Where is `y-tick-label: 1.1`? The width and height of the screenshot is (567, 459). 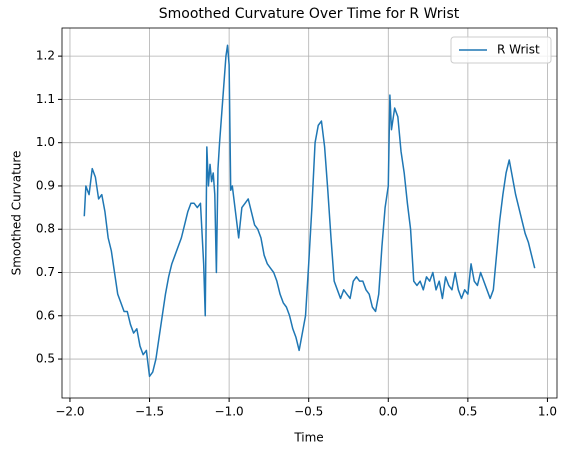
y-tick-label: 1.1 is located at coordinates (45, 99).